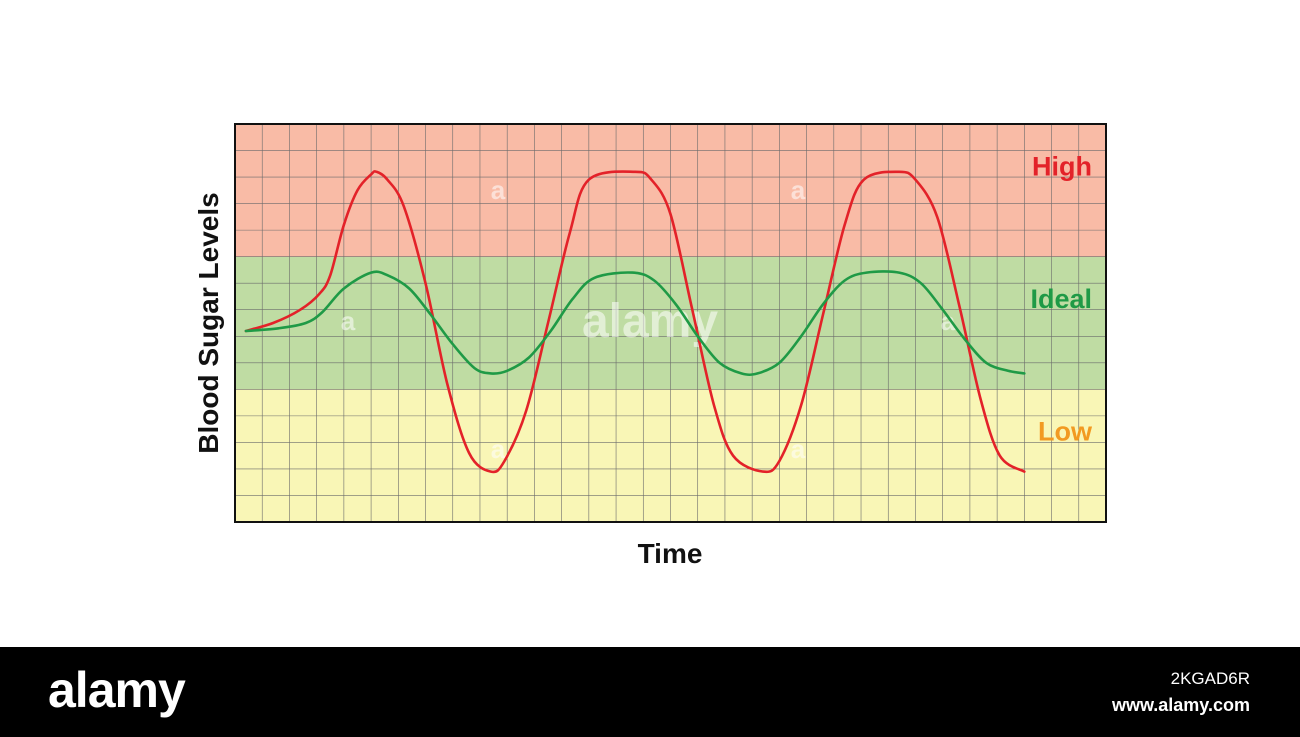 The width and height of the screenshot is (1300, 737). What do you see at coordinates (1180, 705) in the screenshot?
I see `footer-url: www.alamy.com` at bounding box center [1180, 705].